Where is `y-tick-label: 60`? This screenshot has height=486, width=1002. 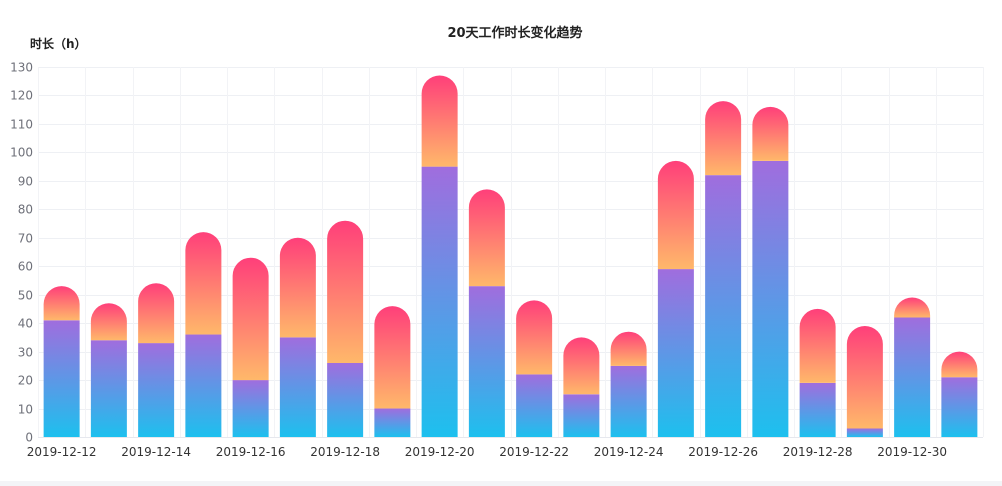 y-tick-label: 60 is located at coordinates (25, 267).